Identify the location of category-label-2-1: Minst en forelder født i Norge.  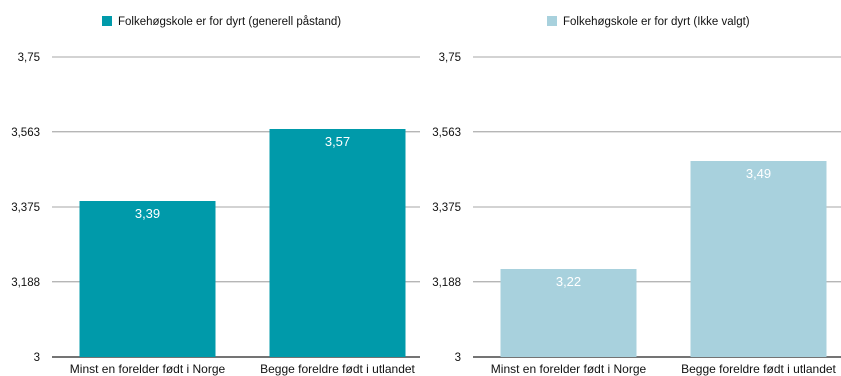
(569, 369).